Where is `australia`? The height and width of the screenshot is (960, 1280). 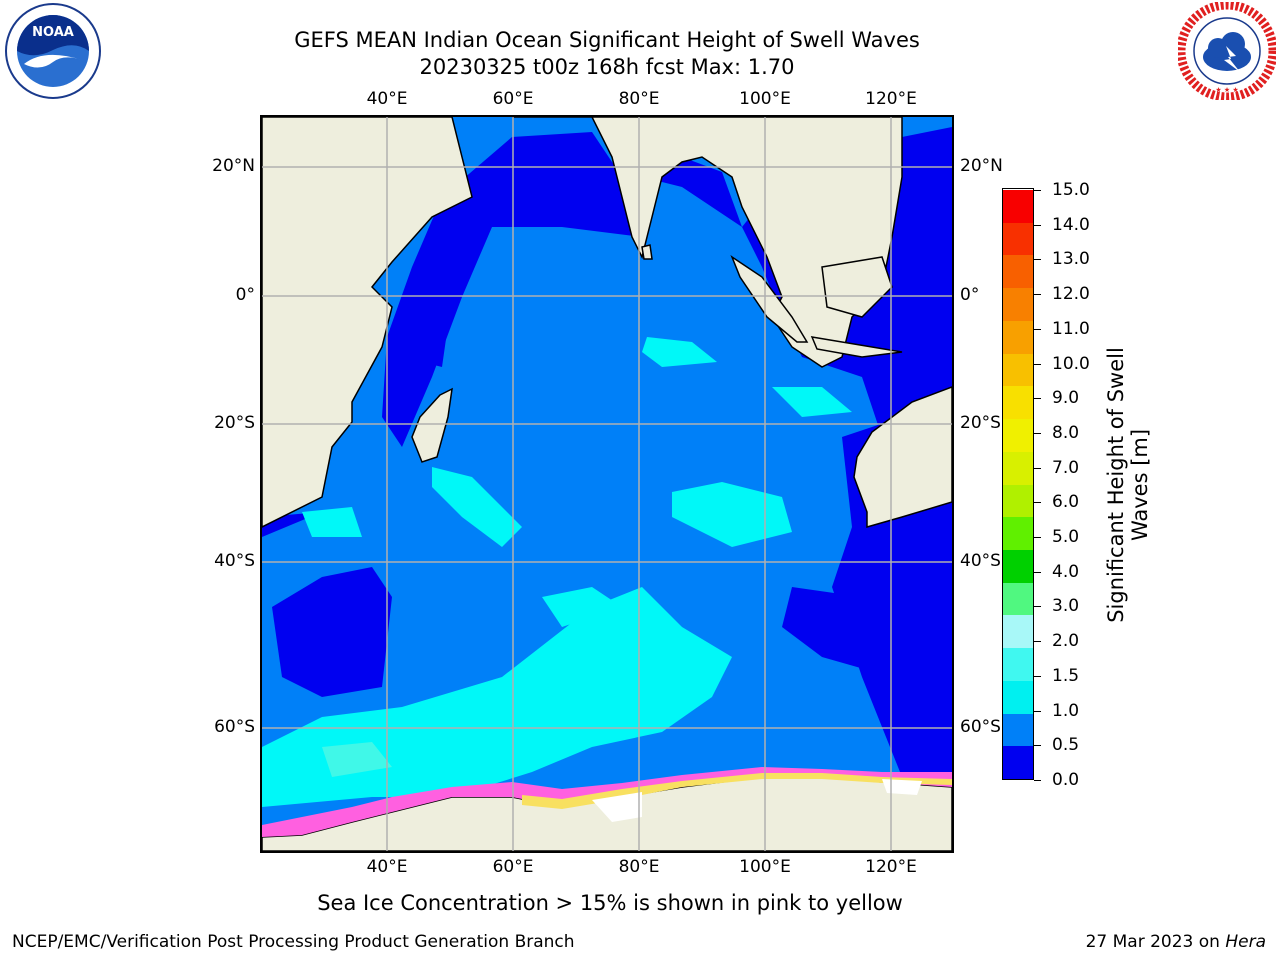
australia is located at coordinates (902, 457).